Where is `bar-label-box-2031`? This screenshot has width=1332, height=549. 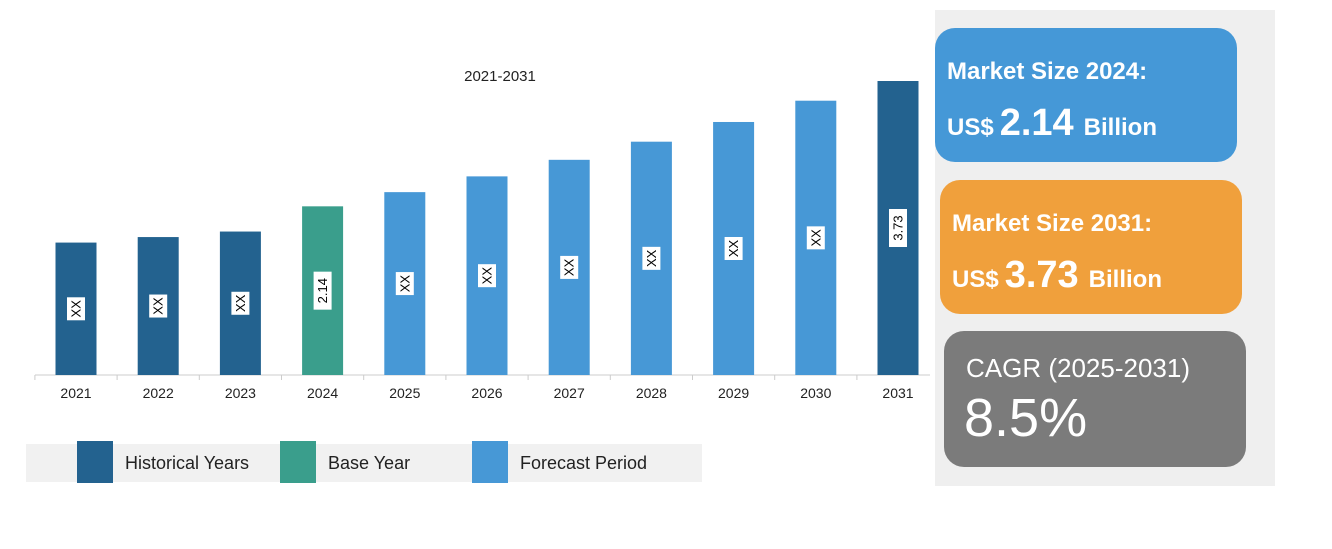 bar-label-box-2031 is located at coordinates (898, 228).